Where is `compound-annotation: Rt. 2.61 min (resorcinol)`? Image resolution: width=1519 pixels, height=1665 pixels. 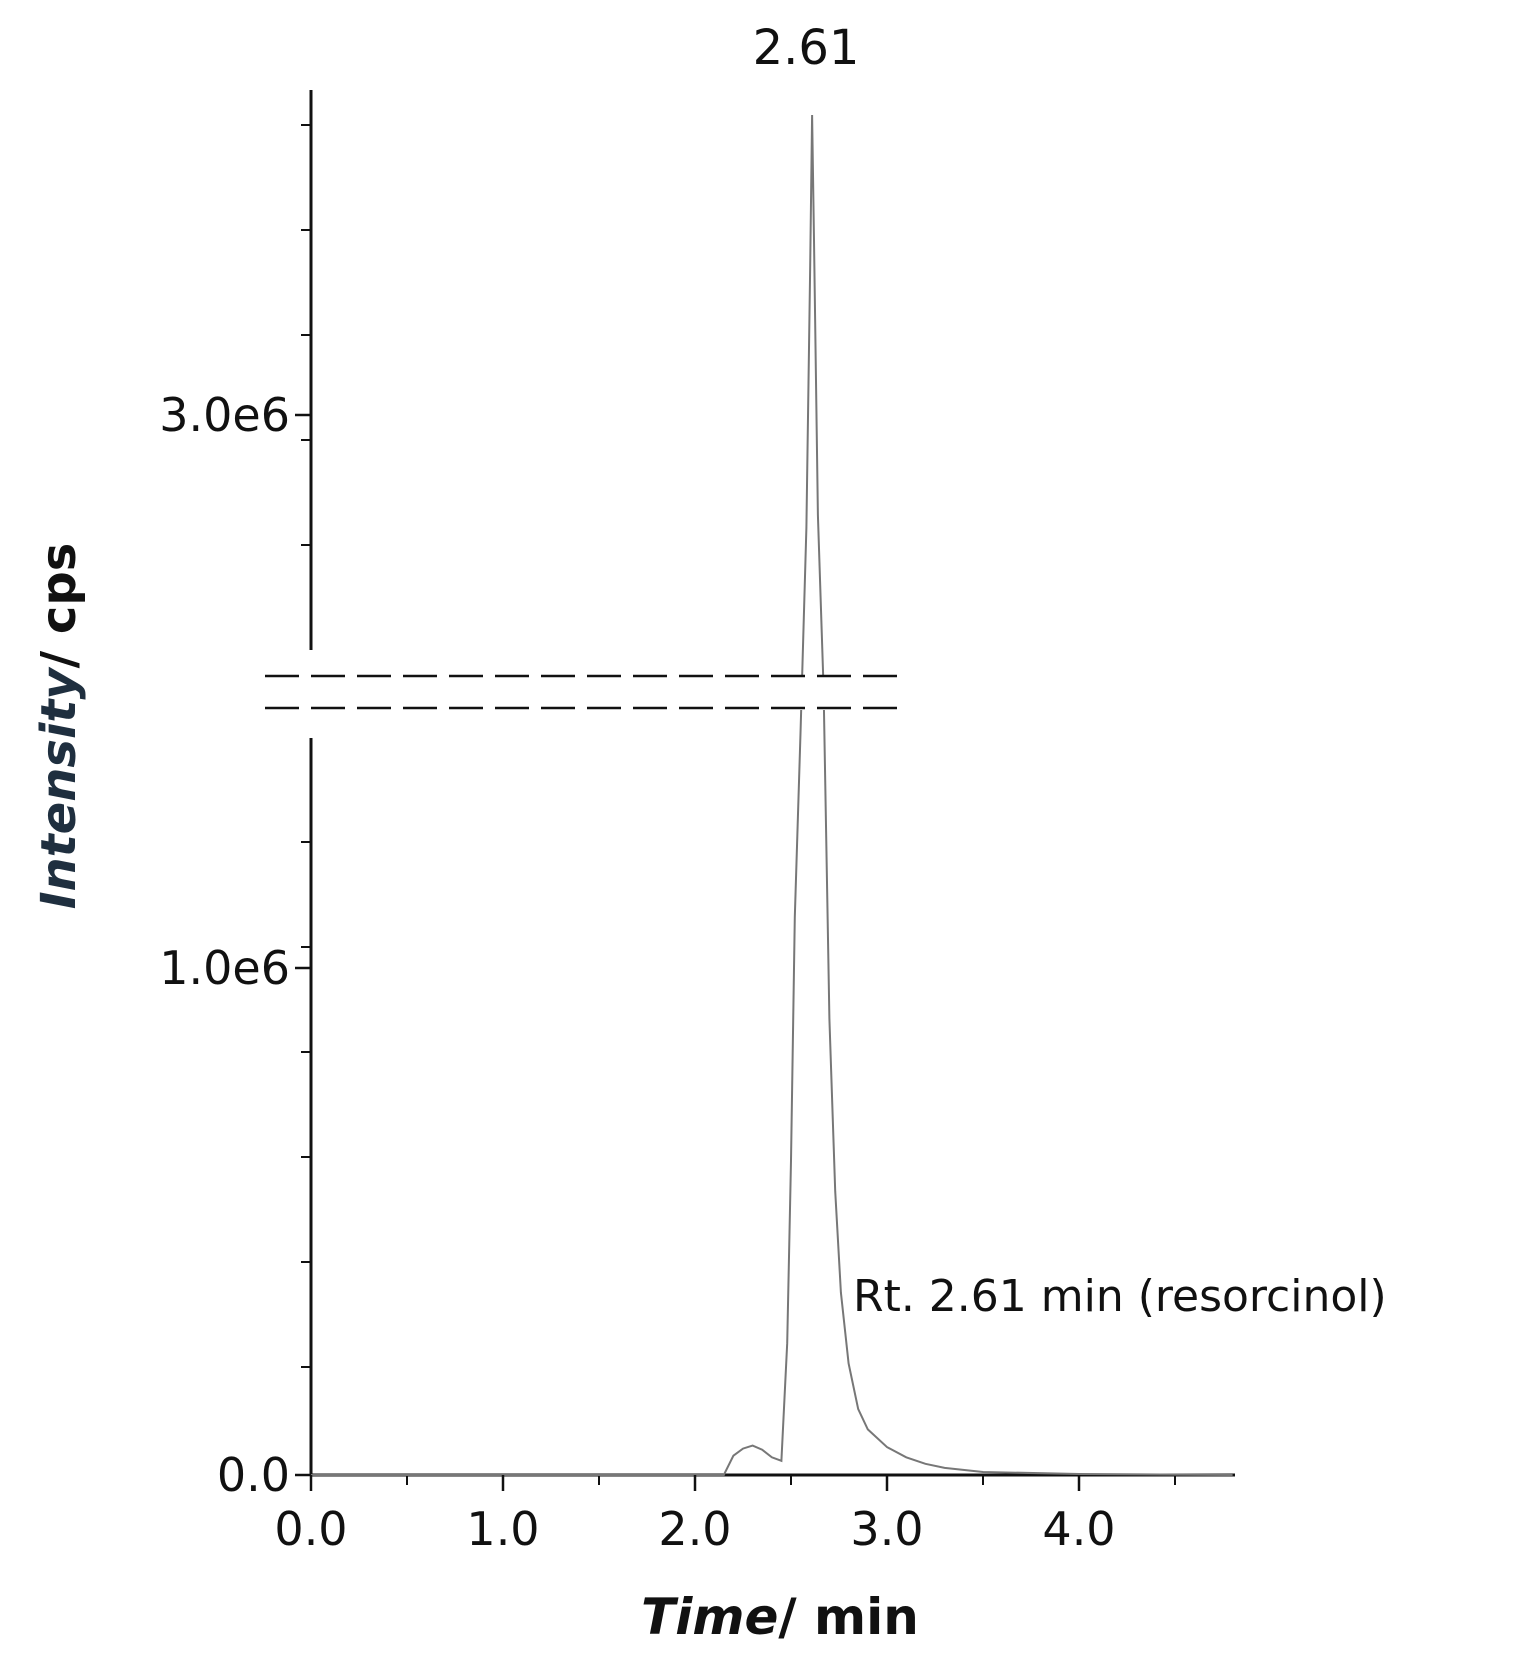 compound-annotation: Rt. 2.61 min (resorcinol) is located at coordinates (1120, 1296).